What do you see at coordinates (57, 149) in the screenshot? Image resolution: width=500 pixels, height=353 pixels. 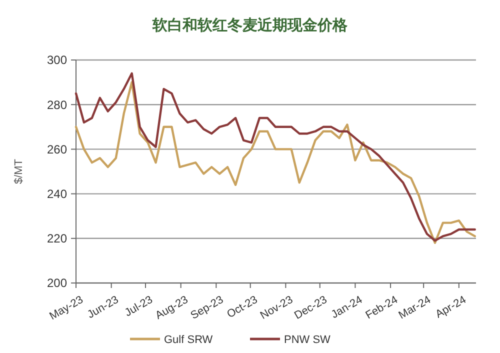 I see `y-tick-label: 260` at bounding box center [57, 149].